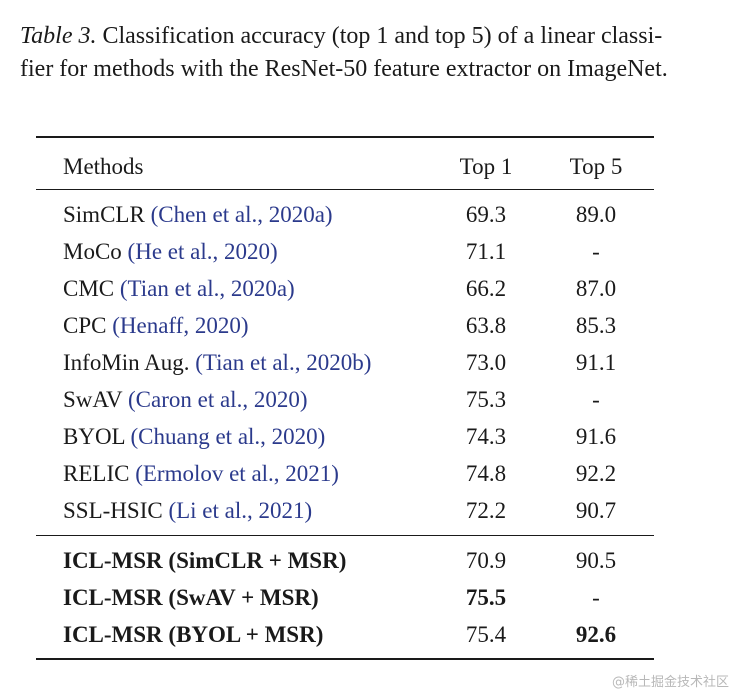 The image size is (743, 698). Describe the element at coordinates (193, 634) in the screenshot. I see `method-name: ICL-MSR (BYOL + MSR)` at that location.